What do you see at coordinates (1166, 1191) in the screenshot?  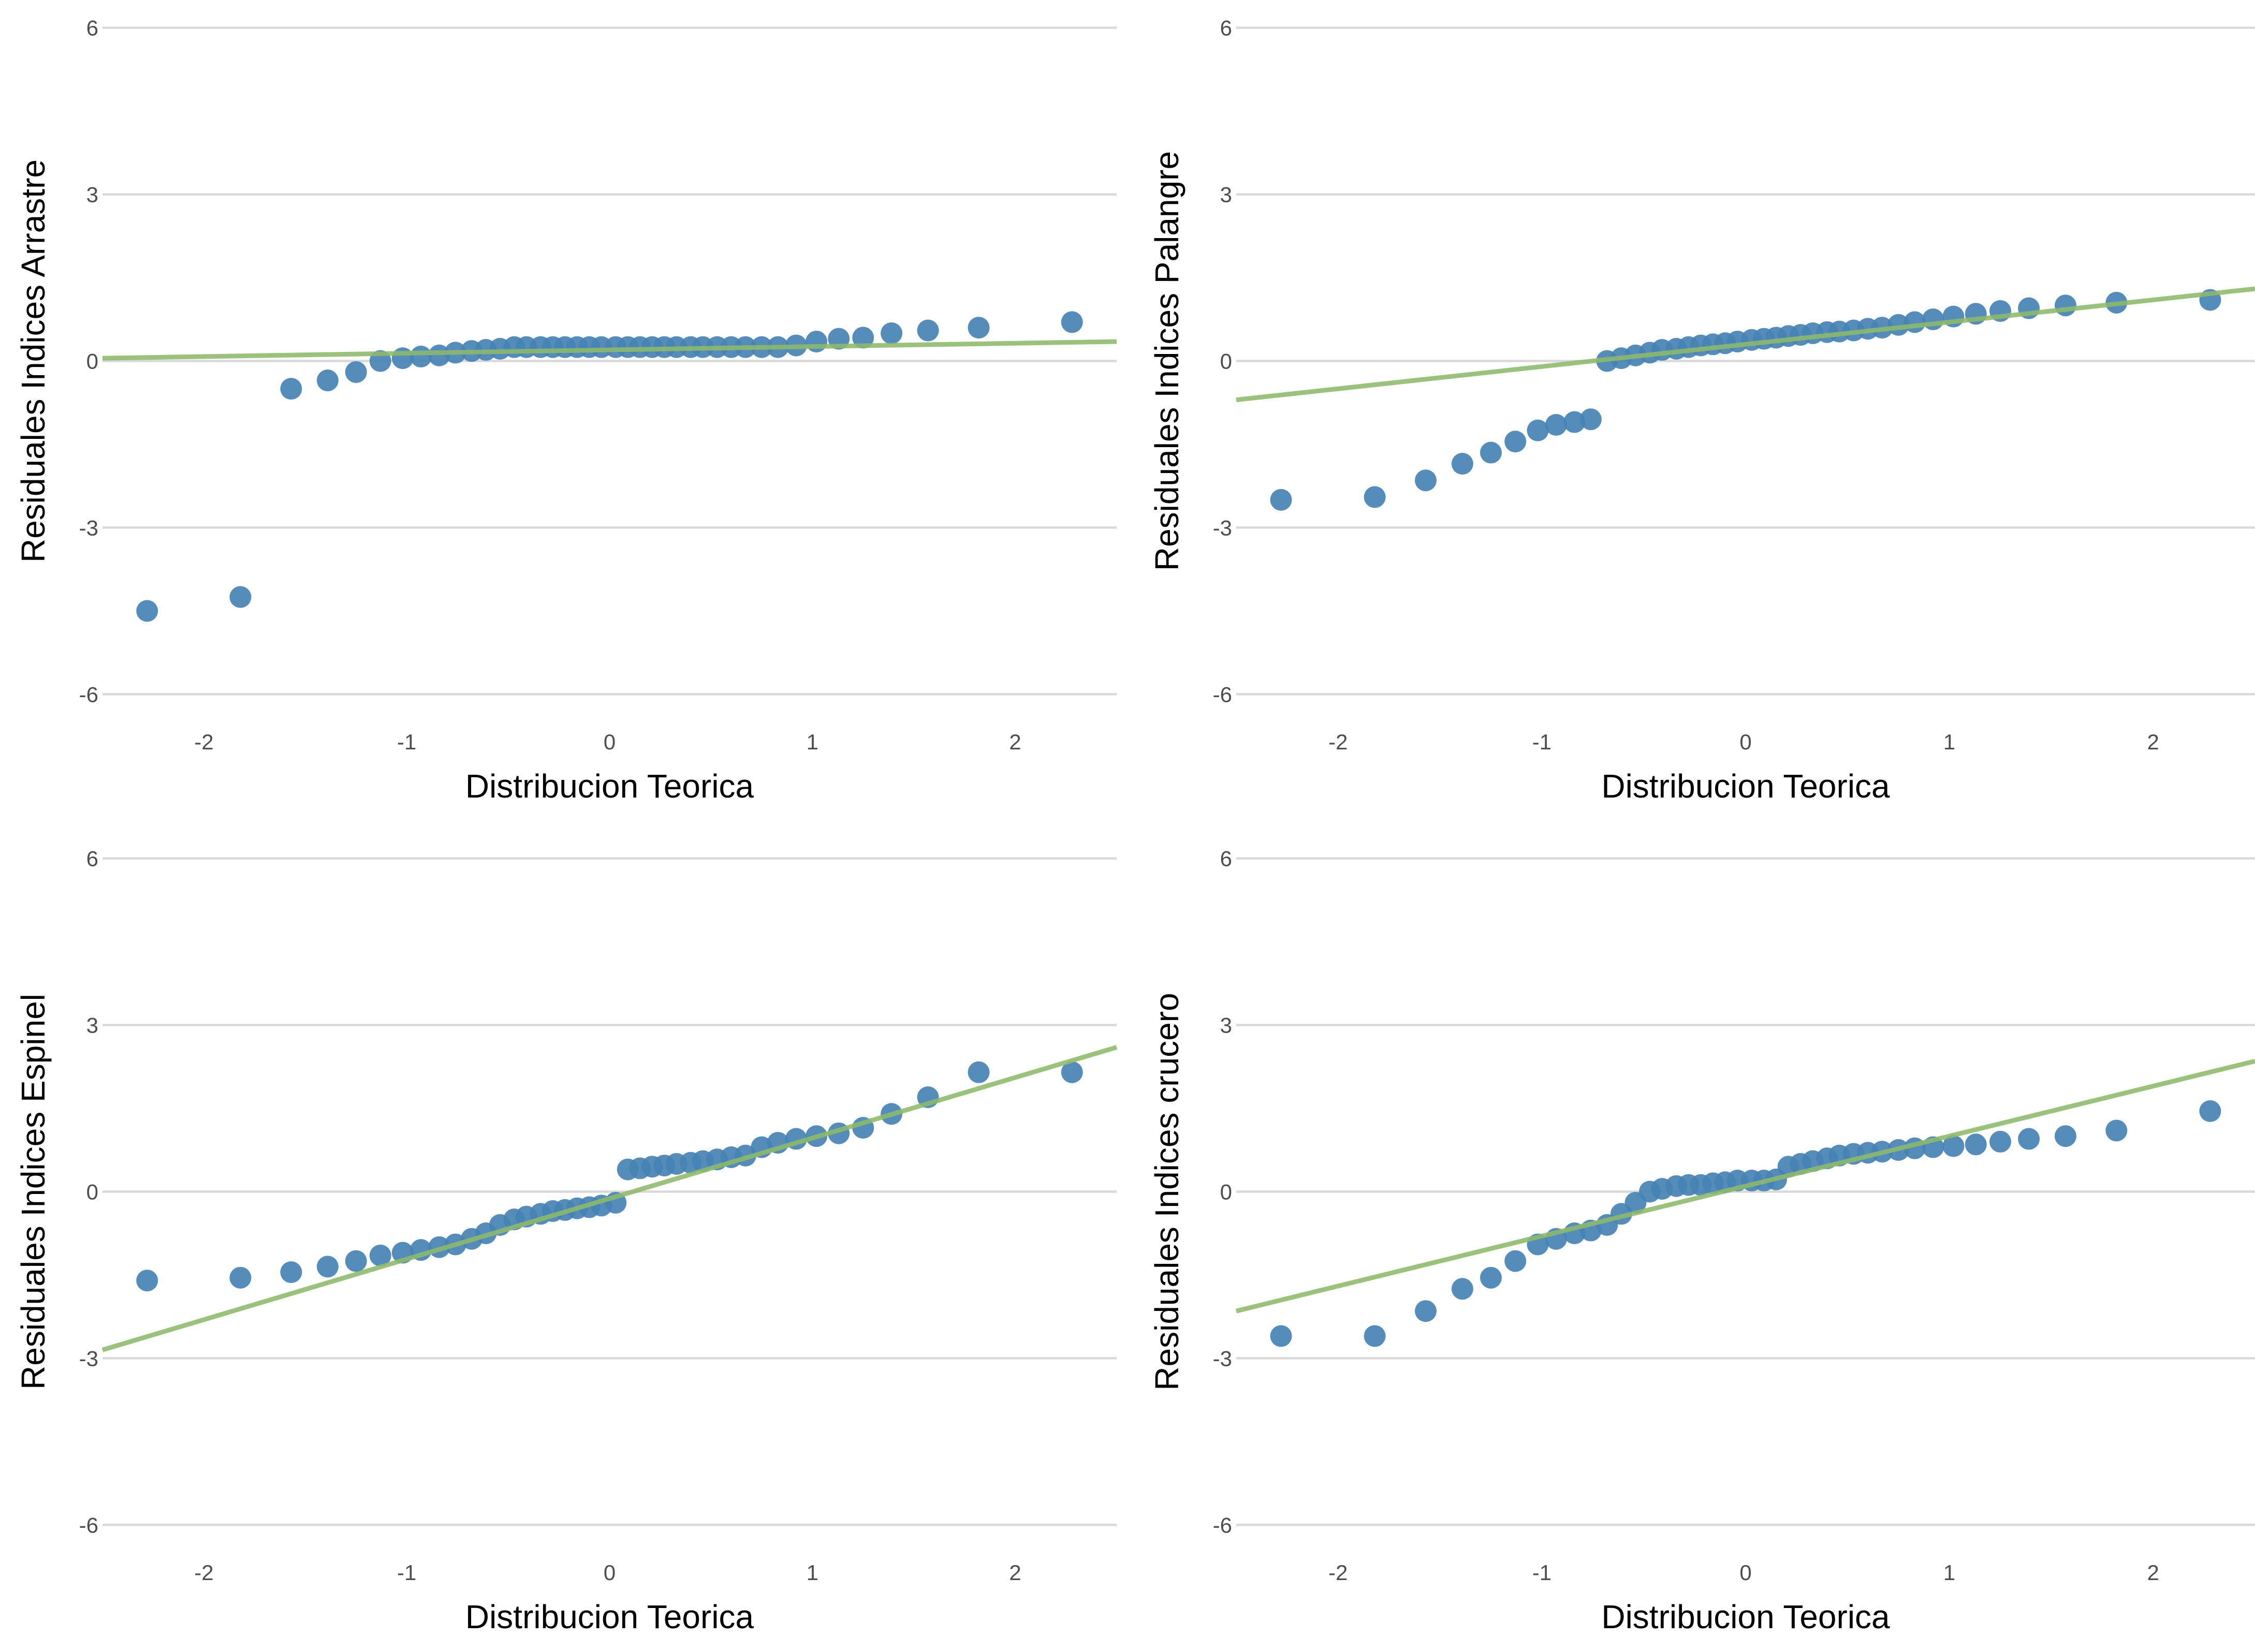 I see `y-axis-label: Residuales Indices crucero` at bounding box center [1166, 1191].